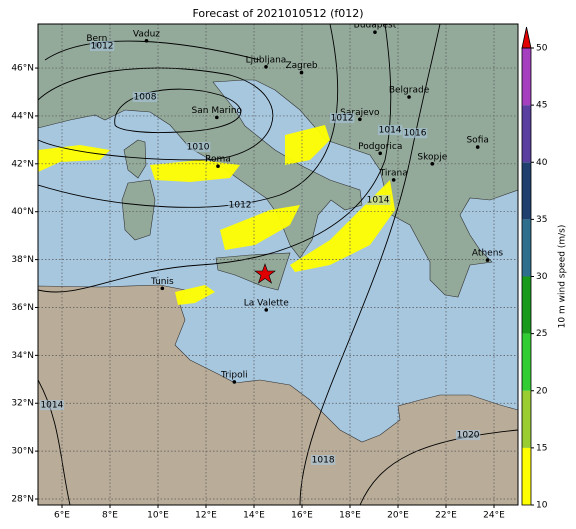 The width and height of the screenshot is (576, 529). I want to click on colorbar-tick-label: 40, so click(542, 163).